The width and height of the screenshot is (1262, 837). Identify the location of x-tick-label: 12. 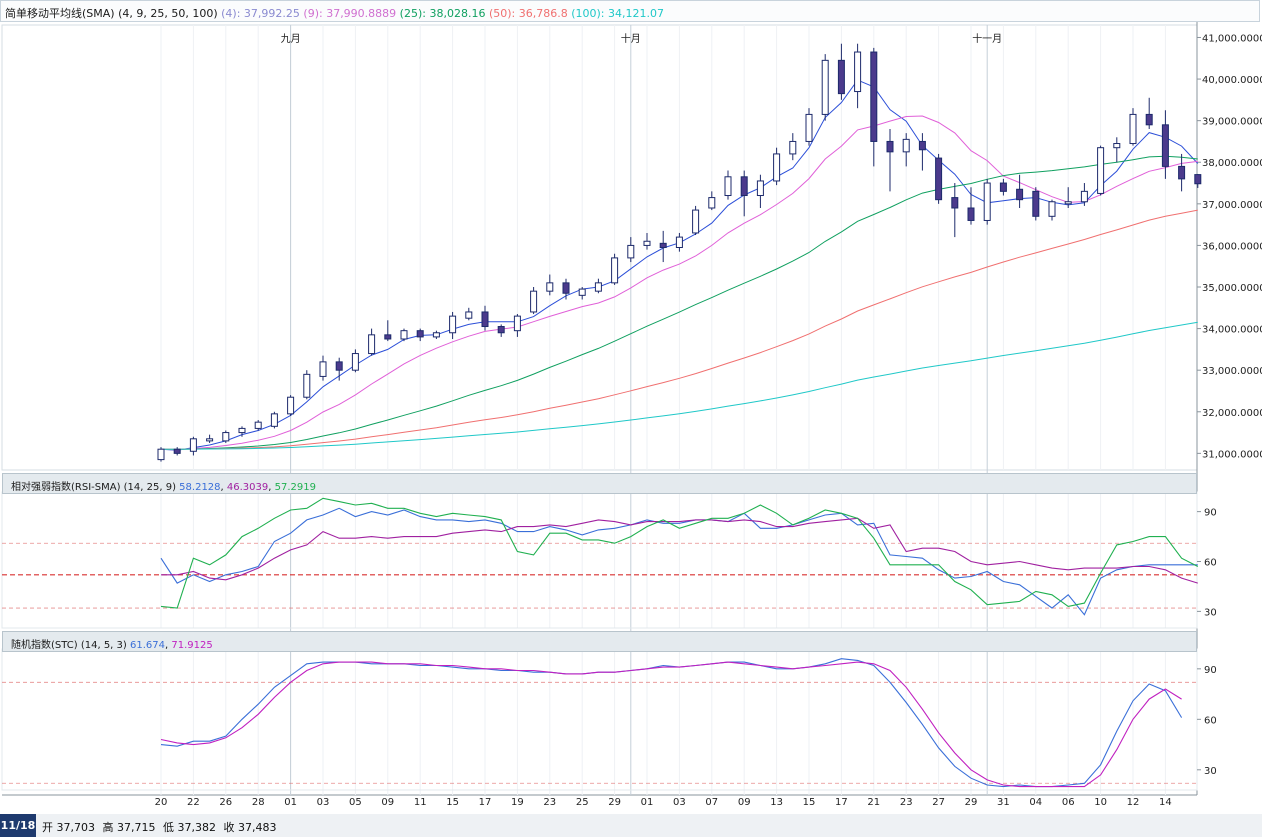
(1133, 802).